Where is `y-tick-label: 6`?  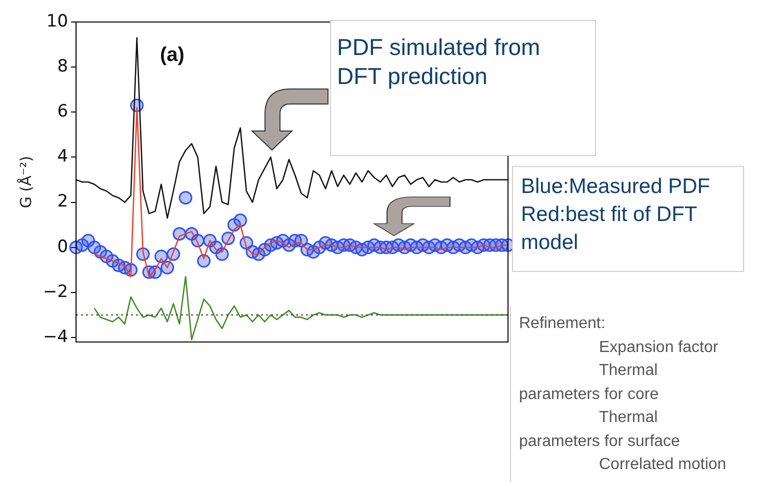 y-tick-label: 6 is located at coordinates (62, 112).